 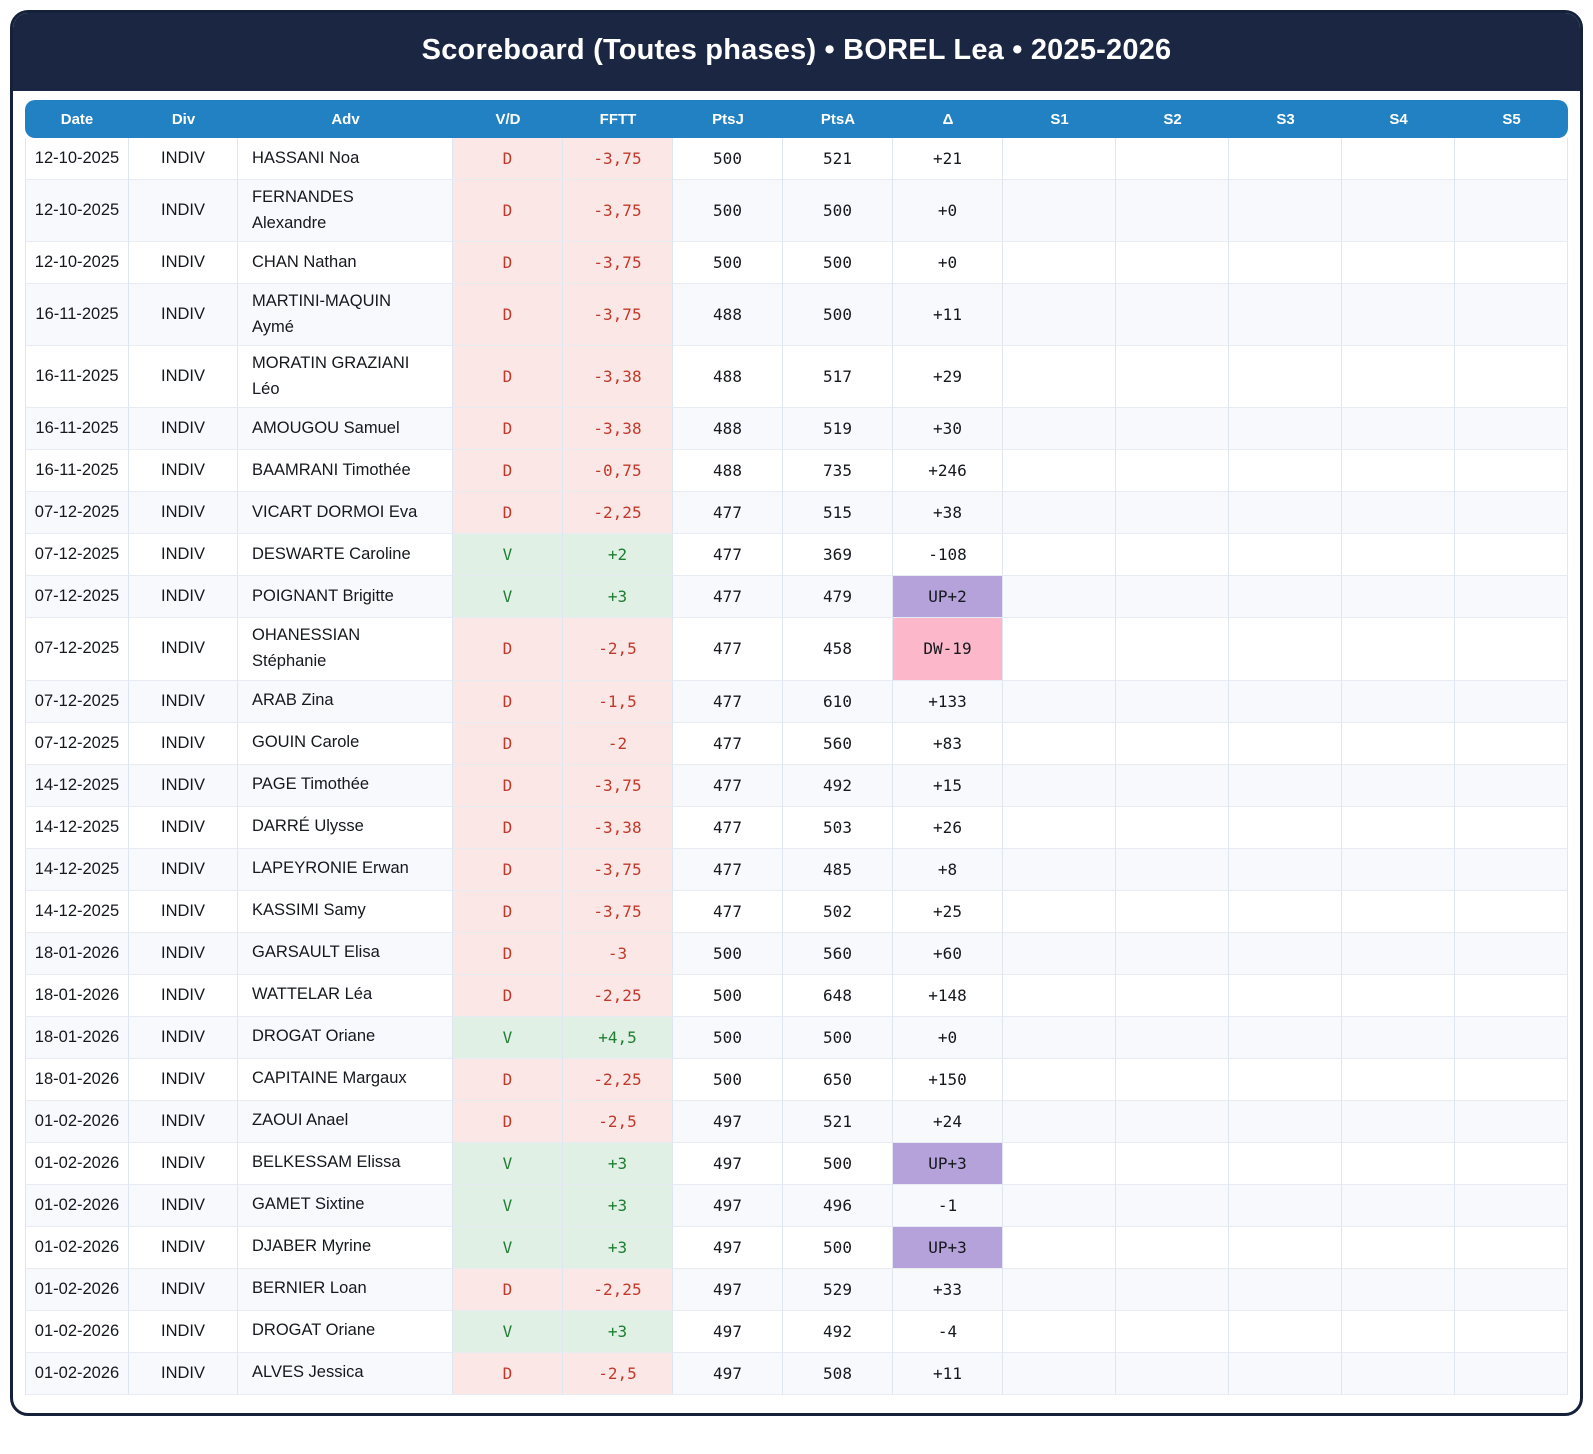 I want to click on cell-adv: BELKESSAM Elissa, so click(x=345, y=1163).